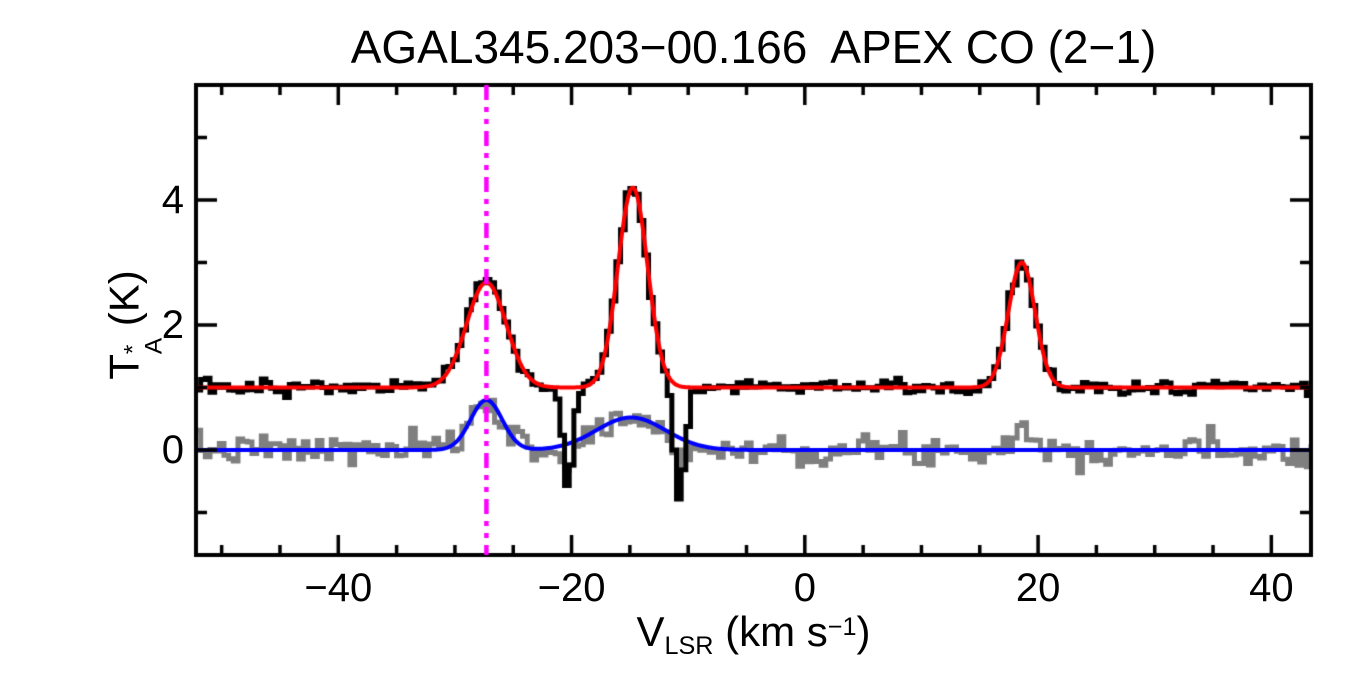 The width and height of the screenshot is (1350, 675). What do you see at coordinates (1271, 588) in the screenshot?
I see `x-tick-label: 40` at bounding box center [1271, 588].